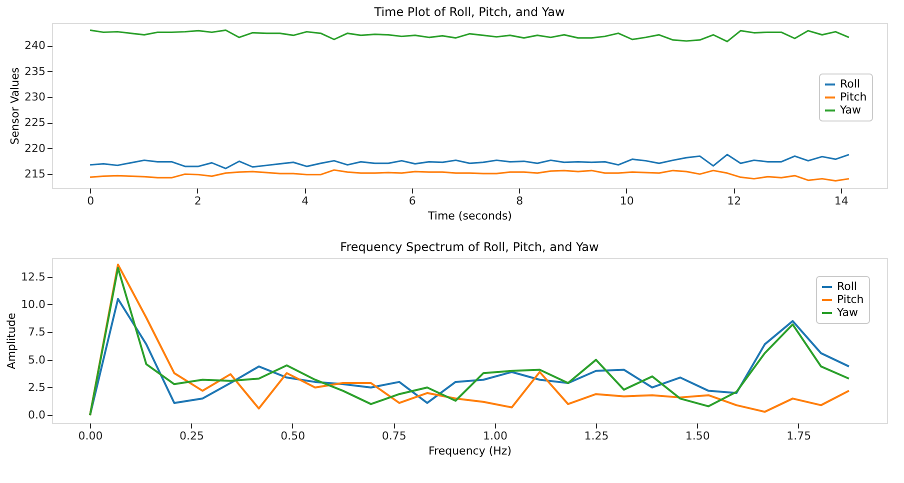  What do you see at coordinates (520, 201) in the screenshot?
I see `x-tick-label: 8` at bounding box center [520, 201].